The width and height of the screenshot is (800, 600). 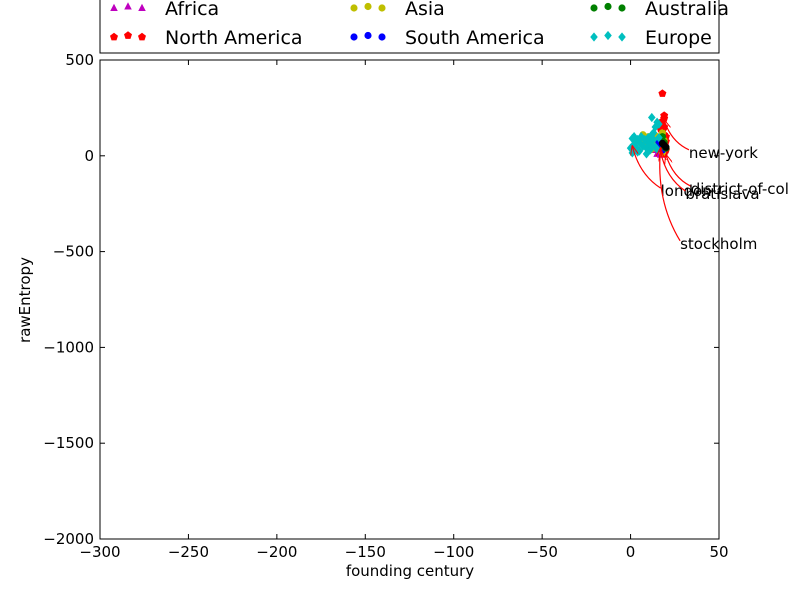 What do you see at coordinates (410, 571) in the screenshot?
I see `x-axis-label: founding century` at bounding box center [410, 571].